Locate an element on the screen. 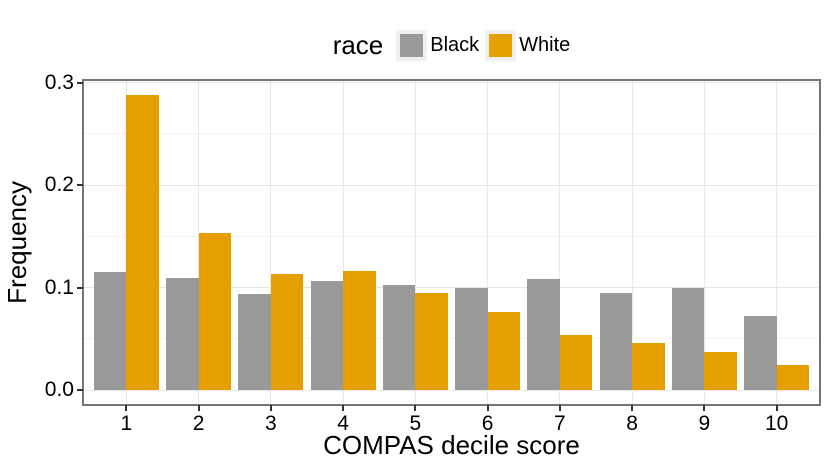 This screenshot has width=830, height=475. y-axis-title: Frequency is located at coordinates (17, 242).